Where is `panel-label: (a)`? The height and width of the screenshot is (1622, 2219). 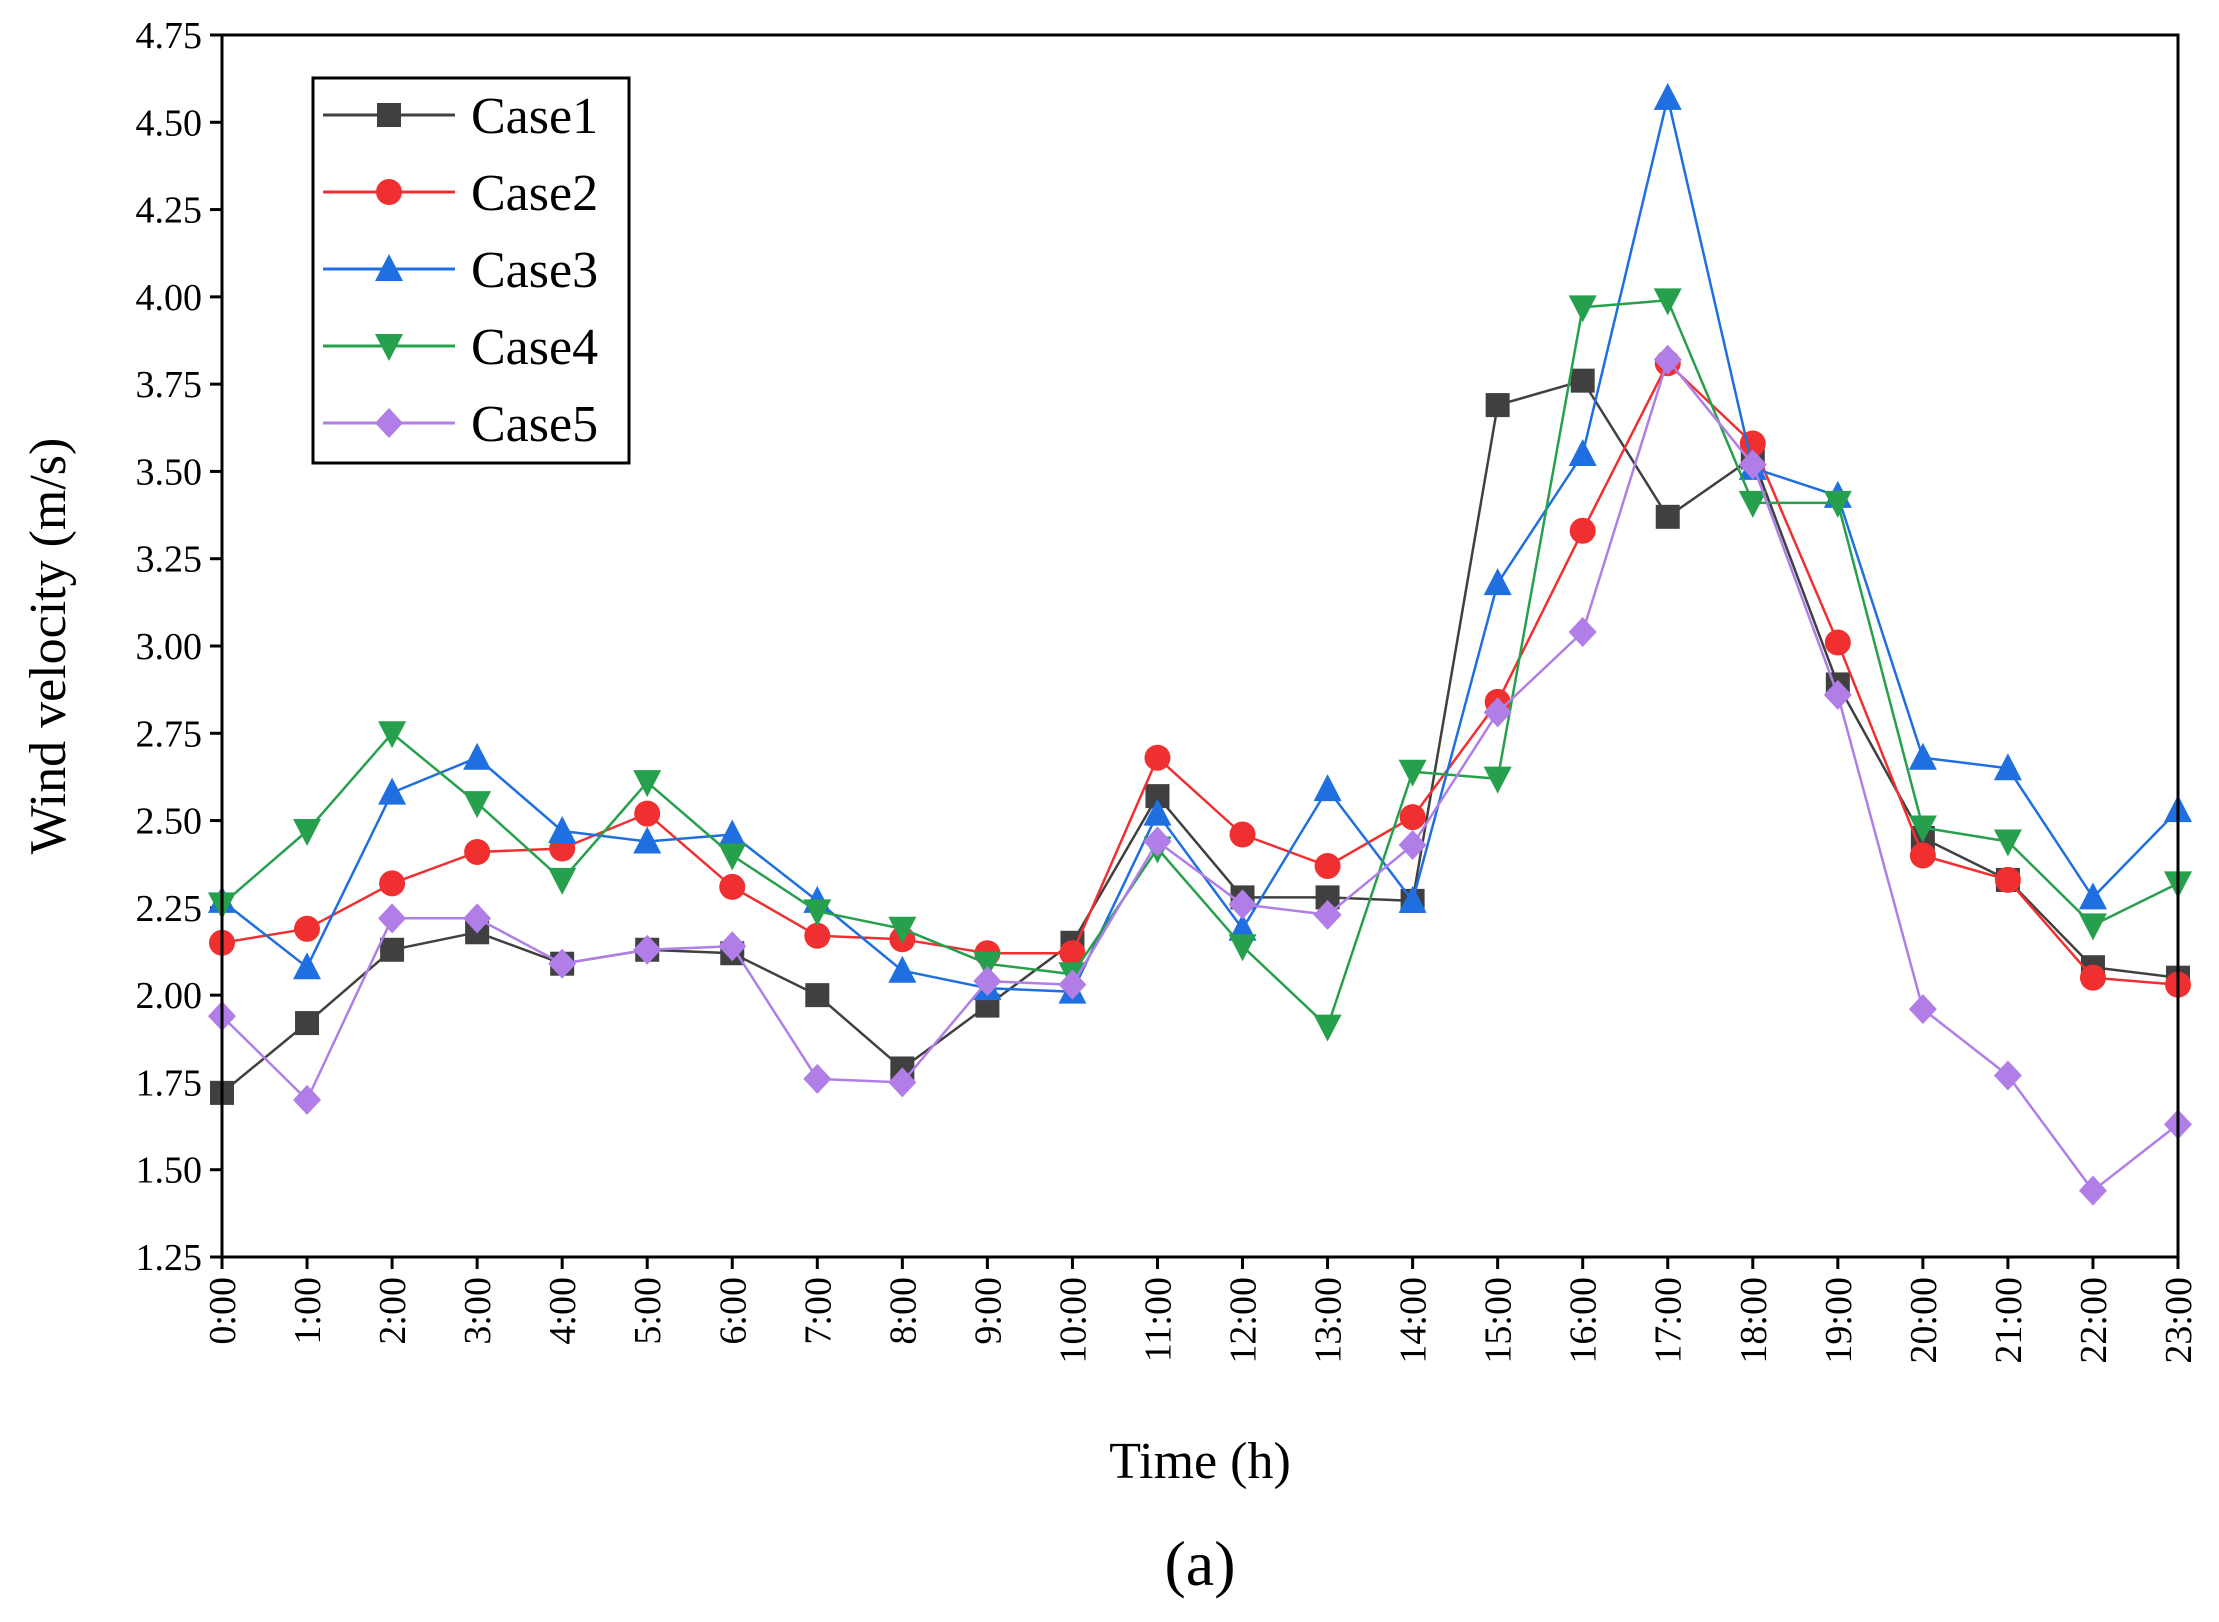 panel-label: (a) is located at coordinates (1199, 1563).